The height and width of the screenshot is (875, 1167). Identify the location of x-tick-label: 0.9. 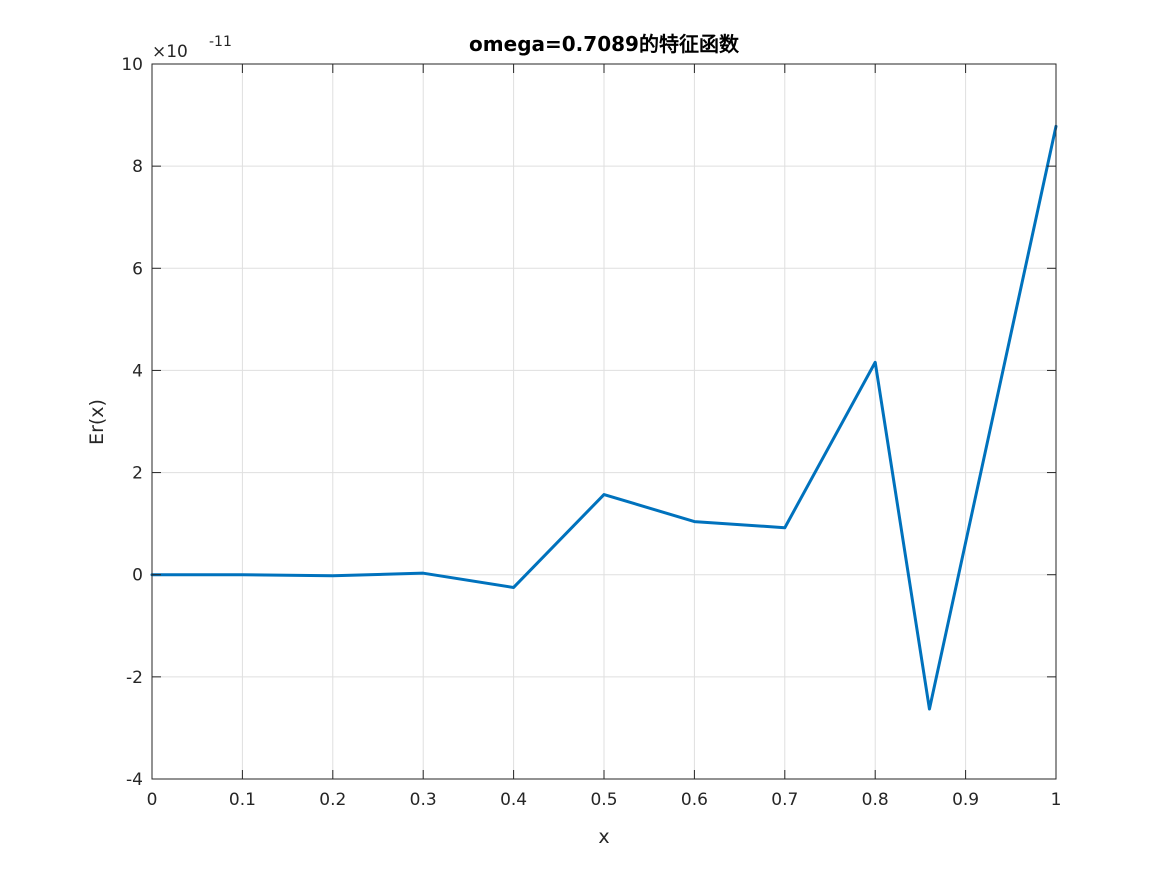
(965, 800).